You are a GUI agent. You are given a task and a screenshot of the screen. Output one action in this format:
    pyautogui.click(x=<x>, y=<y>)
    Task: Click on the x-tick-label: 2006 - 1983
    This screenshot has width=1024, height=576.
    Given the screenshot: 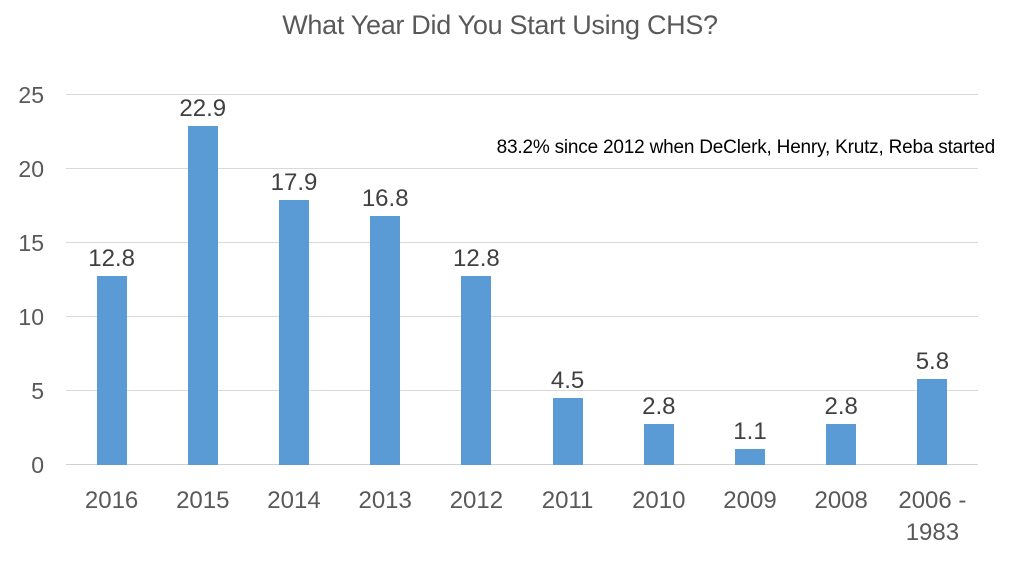 What is the action you would take?
    pyautogui.click(x=932, y=516)
    